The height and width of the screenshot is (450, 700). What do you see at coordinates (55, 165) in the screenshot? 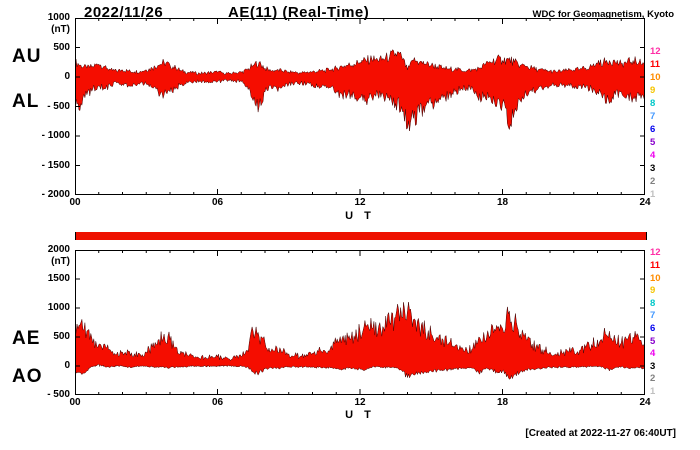
I see `y-tick-label: - 1500` at bounding box center [55, 165].